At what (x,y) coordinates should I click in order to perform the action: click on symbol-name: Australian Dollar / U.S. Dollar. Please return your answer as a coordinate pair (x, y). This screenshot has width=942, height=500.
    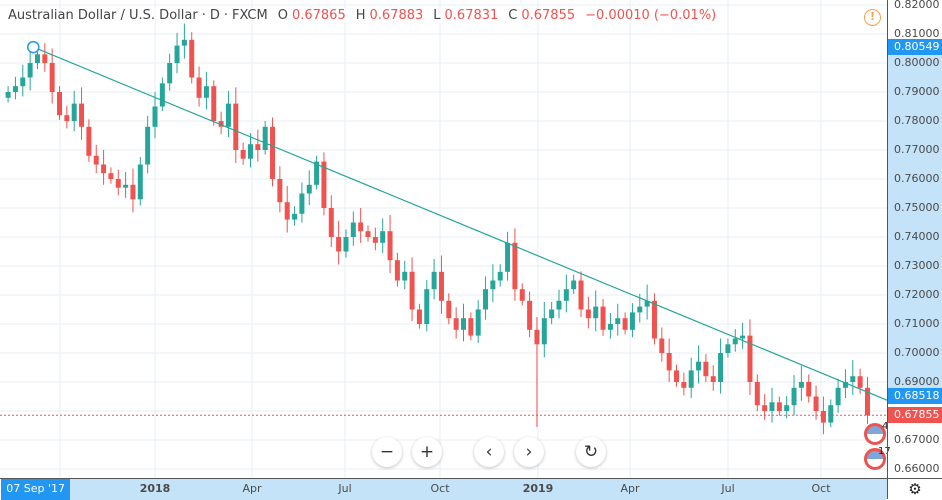
    Looking at the image, I should click on (103, 15).